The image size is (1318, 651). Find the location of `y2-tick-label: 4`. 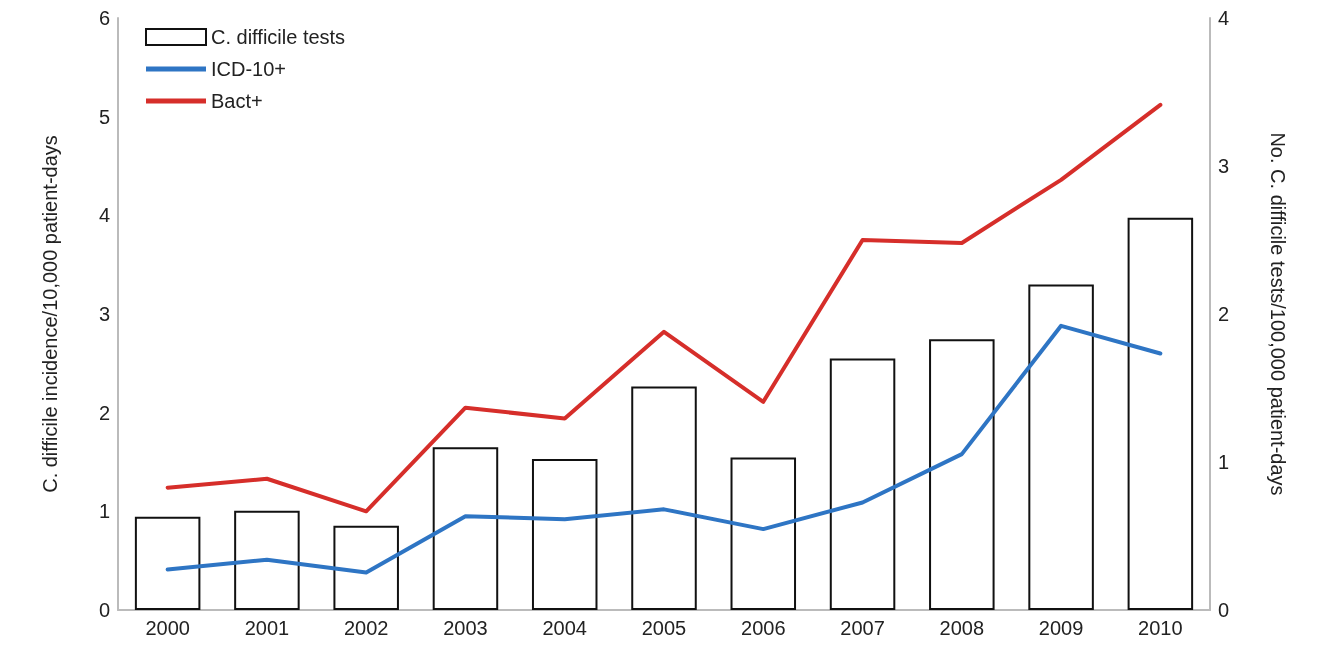

y2-tick-label: 4 is located at coordinates (1224, 18).